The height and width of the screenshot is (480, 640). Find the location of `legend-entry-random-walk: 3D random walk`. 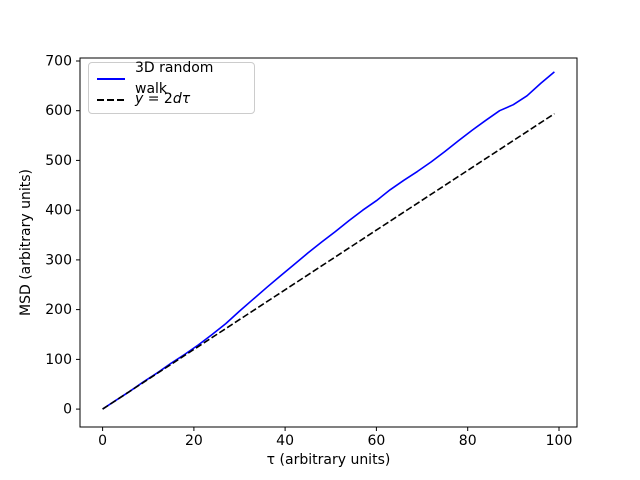

legend-entry-random-walk: 3D random walk is located at coordinates (171, 78).